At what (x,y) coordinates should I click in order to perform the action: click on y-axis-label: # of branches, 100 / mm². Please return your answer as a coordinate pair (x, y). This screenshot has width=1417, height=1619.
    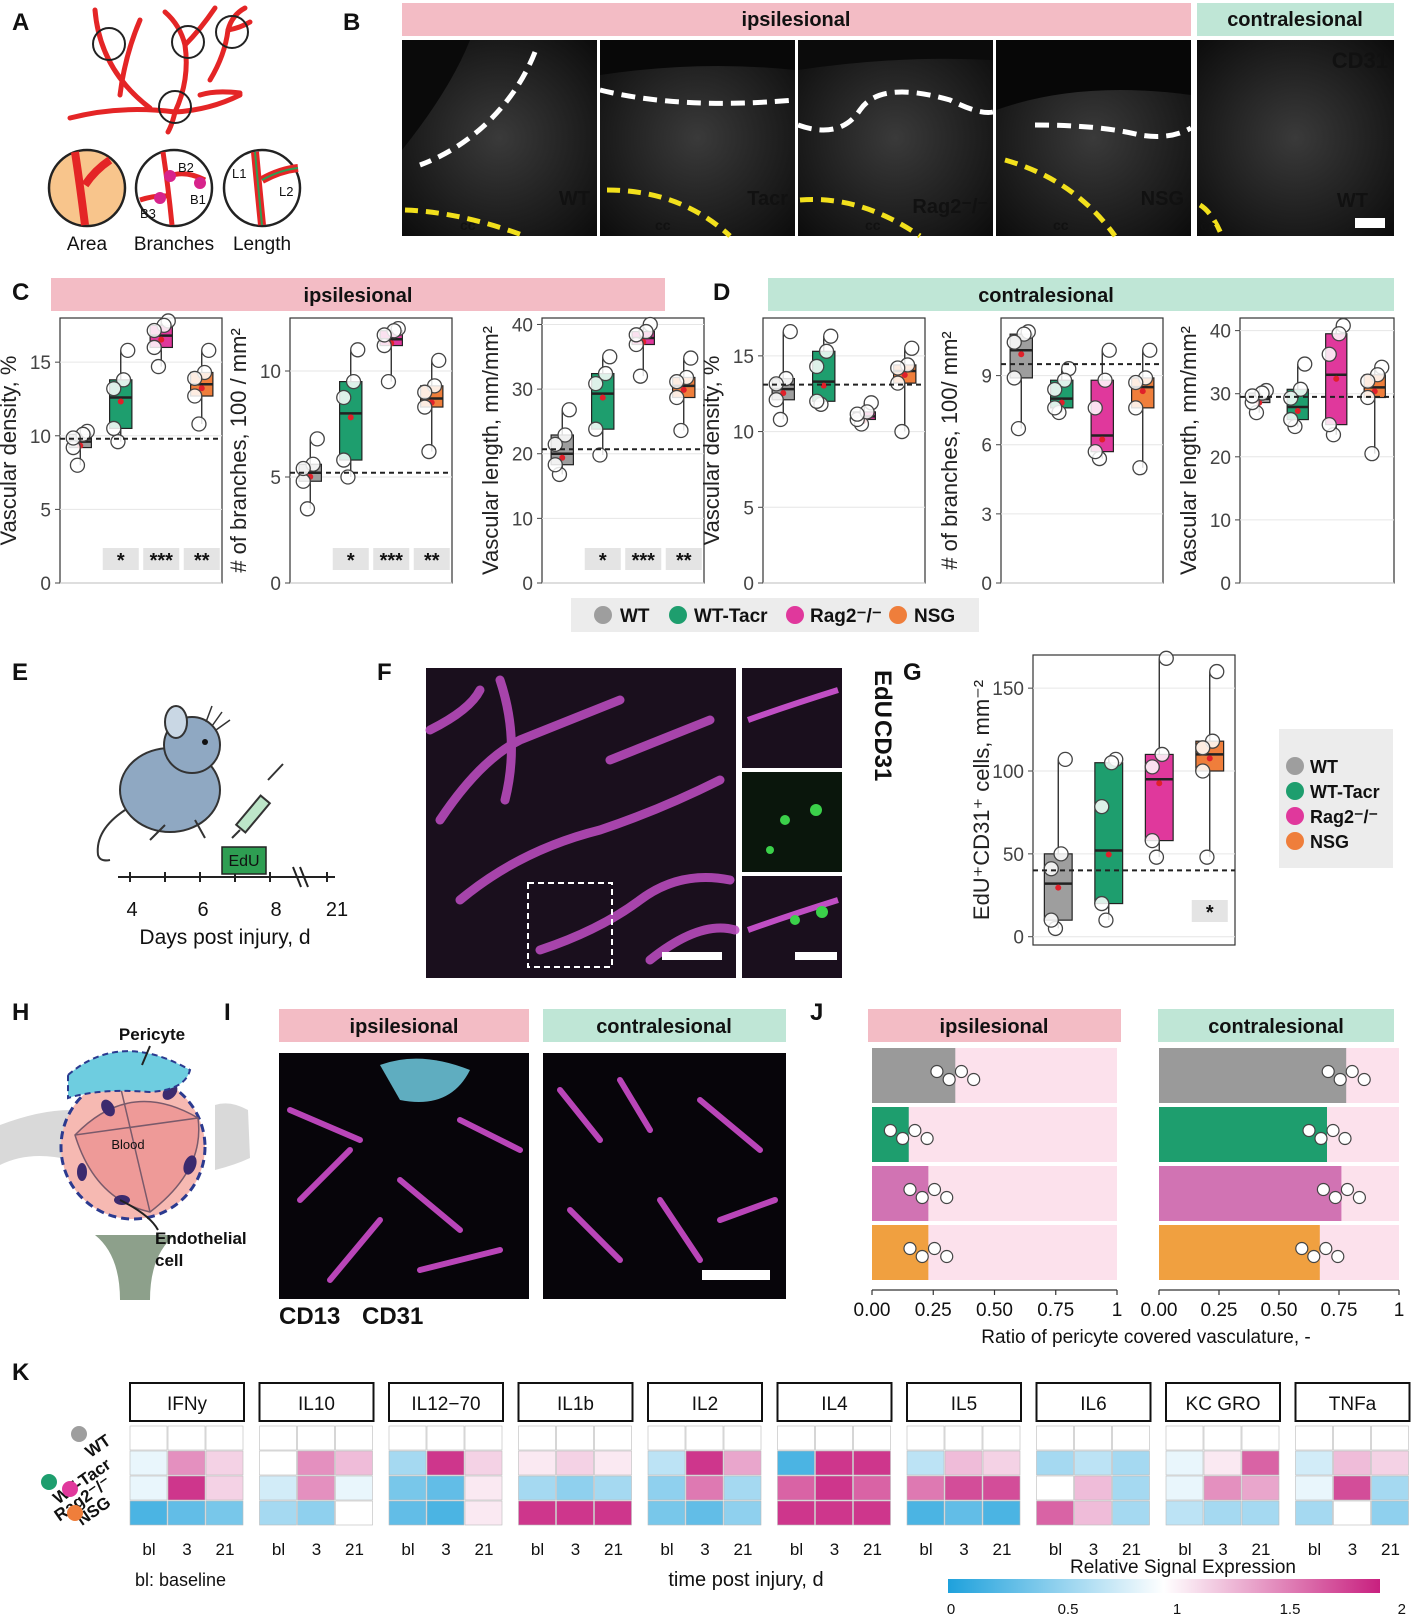
    Looking at the image, I should click on (238, 450).